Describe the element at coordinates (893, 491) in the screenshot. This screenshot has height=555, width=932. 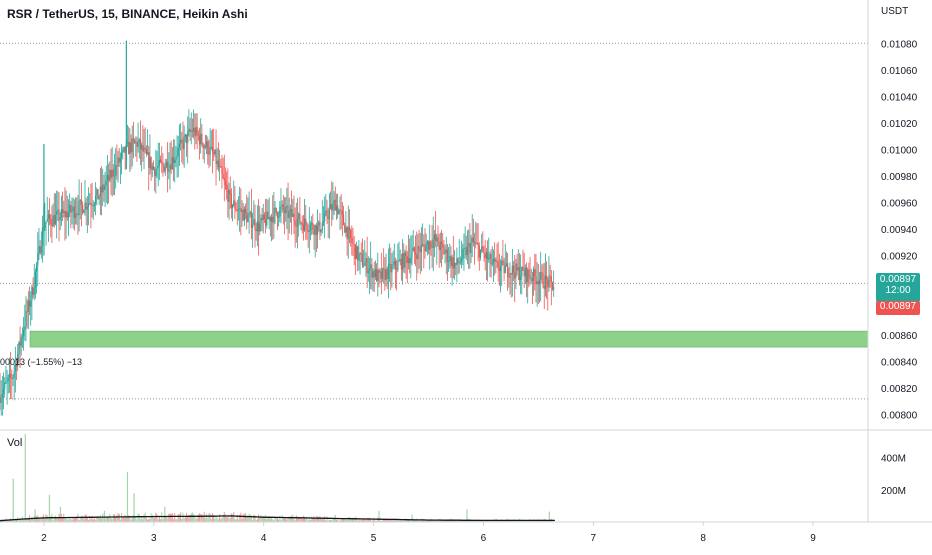
I see `volume-tick-label: 200M` at that location.